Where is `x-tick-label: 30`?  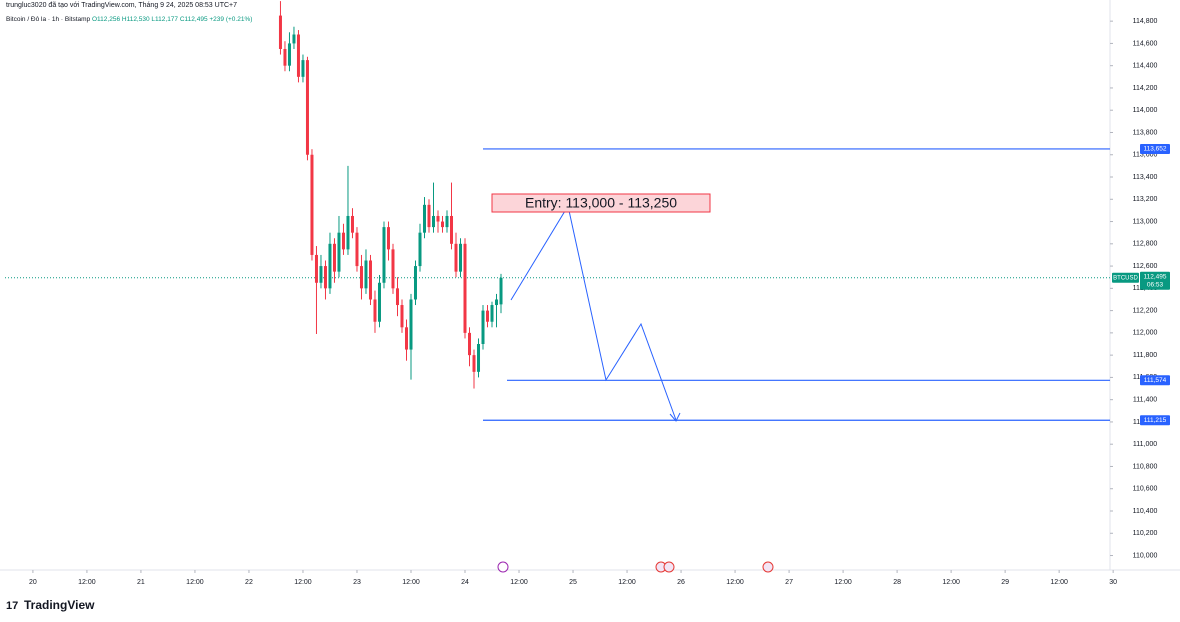 x-tick-label: 30 is located at coordinates (1113, 582).